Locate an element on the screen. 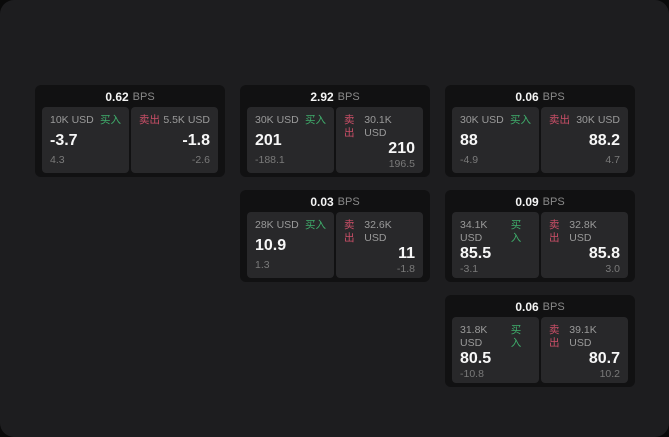 The width and height of the screenshot is (669, 437). sell-tile: 卖出 30K USD 88.2 4.7 is located at coordinates (584, 140).